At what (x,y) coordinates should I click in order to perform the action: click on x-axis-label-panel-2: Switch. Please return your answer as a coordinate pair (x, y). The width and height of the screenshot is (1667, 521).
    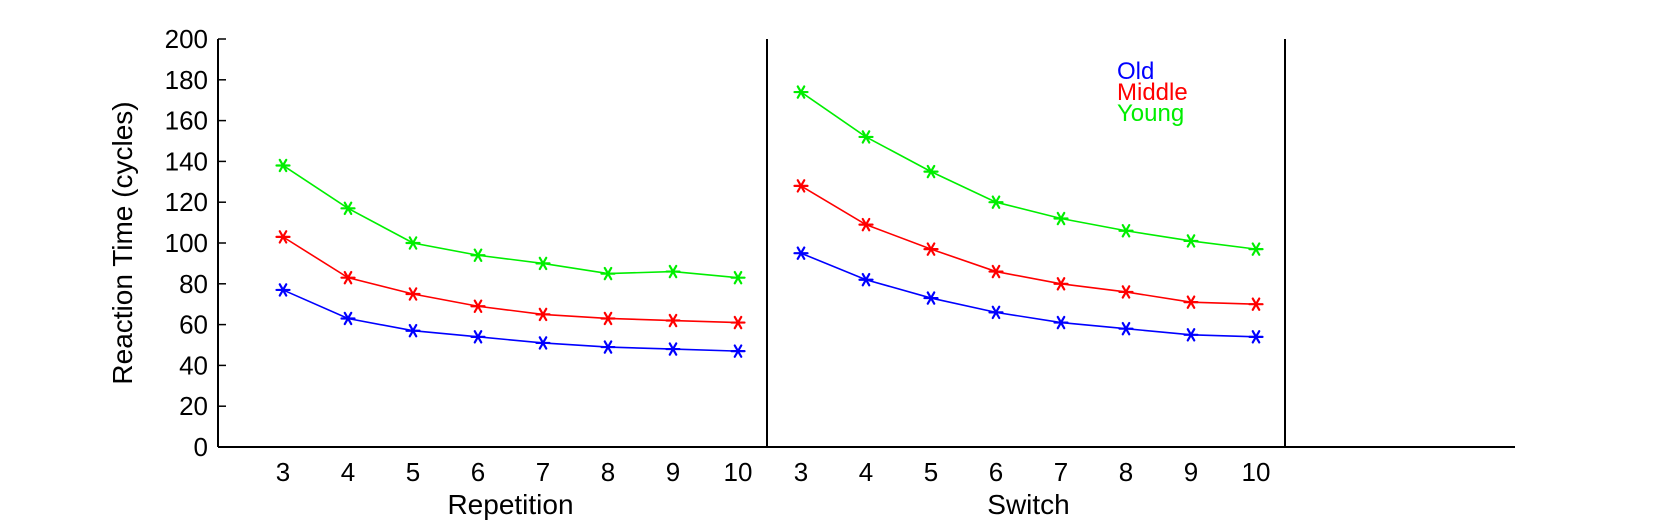
    Looking at the image, I should click on (1028, 504).